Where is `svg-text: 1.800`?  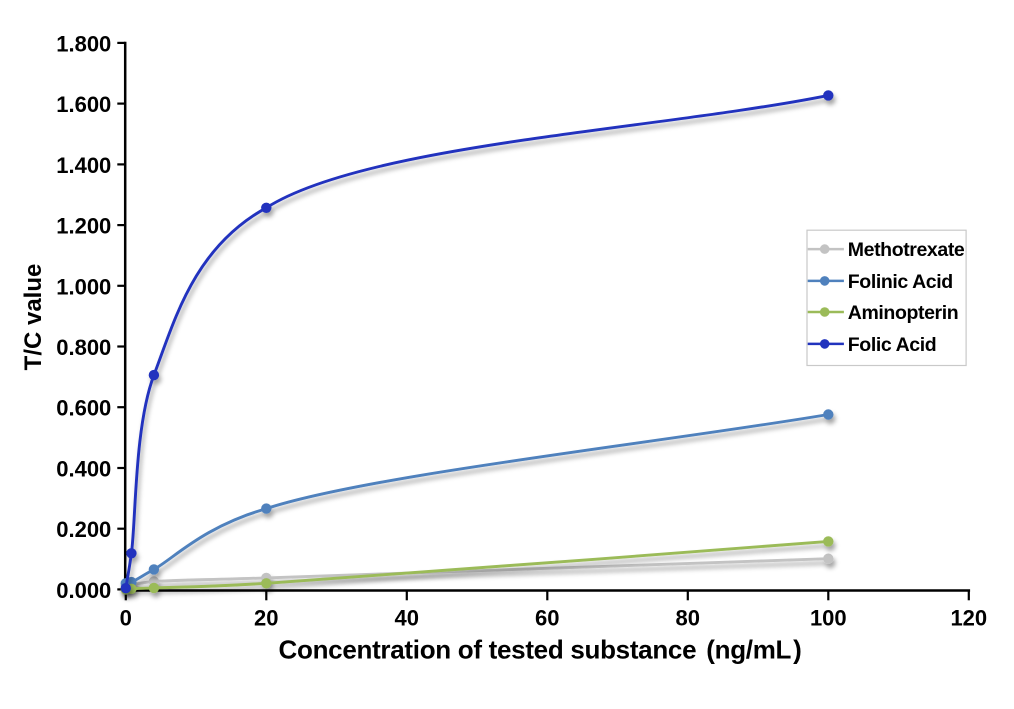
svg-text: 1.800 is located at coordinates (83, 43).